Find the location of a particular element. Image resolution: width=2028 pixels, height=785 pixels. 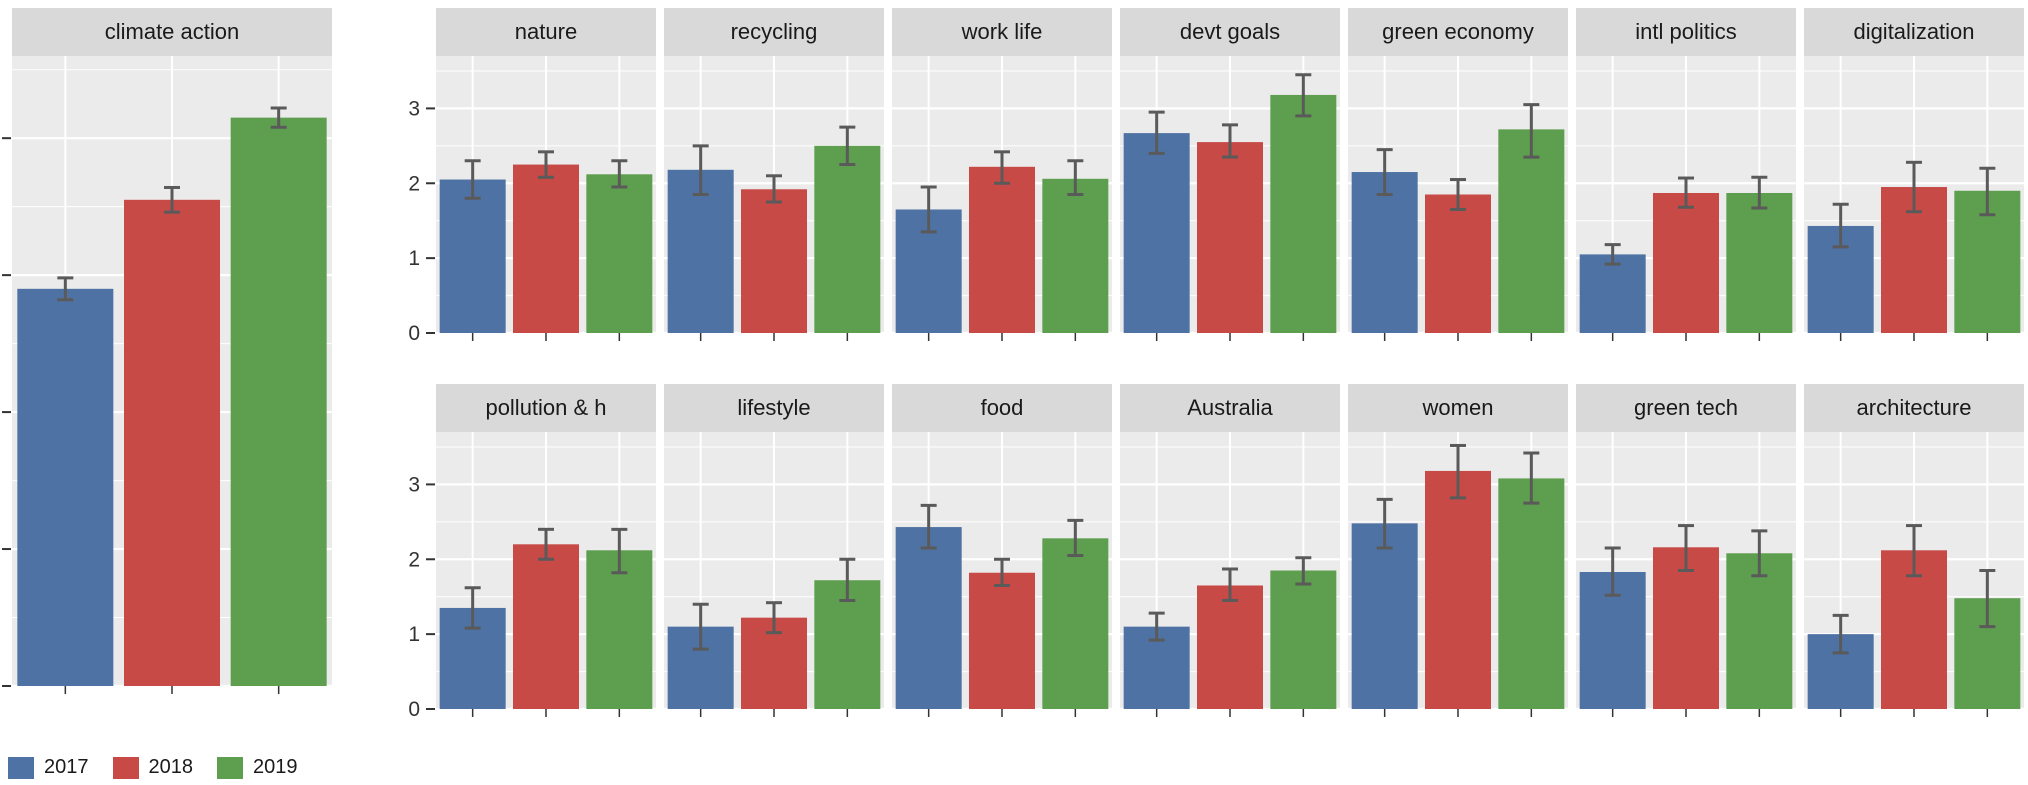

panel-pollution-h: pollution & h is located at coordinates (546, 550).